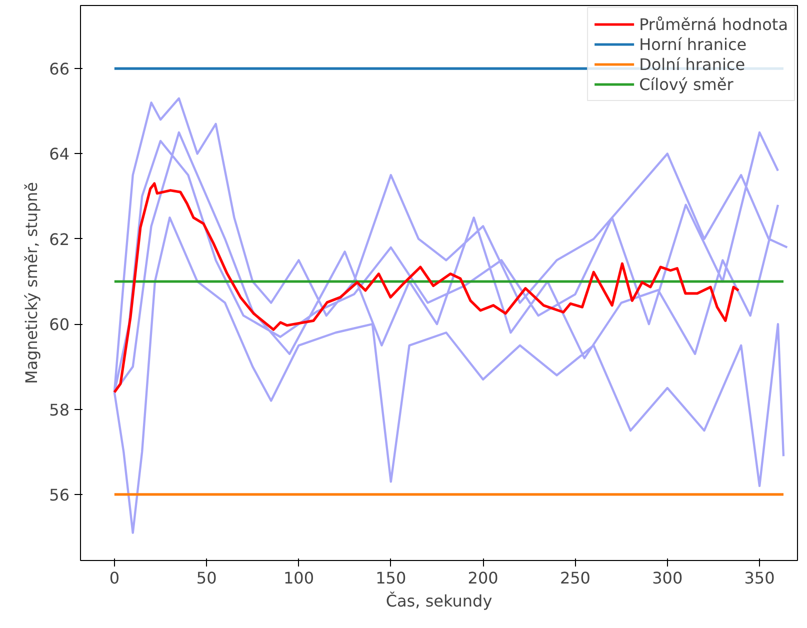 The height and width of the screenshot is (628, 807). What do you see at coordinates (59, 410) in the screenshot?
I see `y-tick-label: 58` at bounding box center [59, 410].